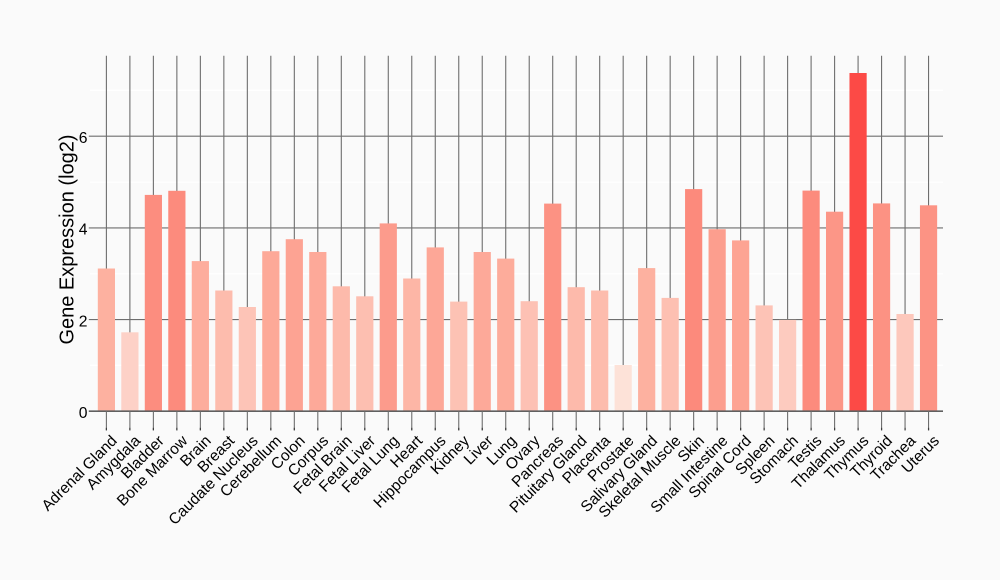 The height and width of the screenshot is (580, 1000). I want to click on svg-text: 4, so click(83, 230).